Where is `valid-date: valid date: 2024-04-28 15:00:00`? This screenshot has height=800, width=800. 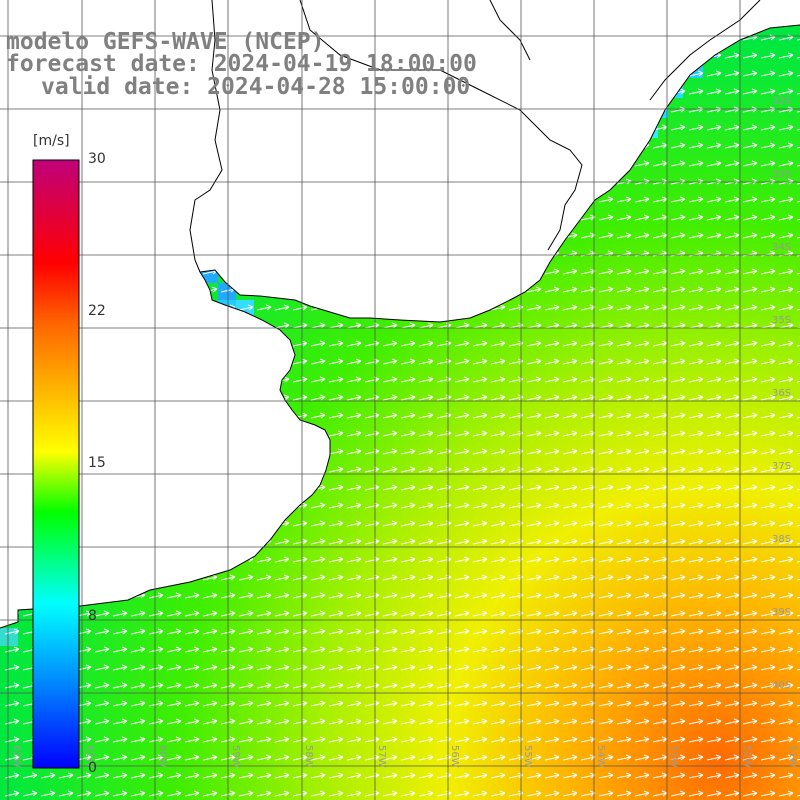 valid-date: valid date: 2024-04-28 15:00:00 is located at coordinates (256, 87).